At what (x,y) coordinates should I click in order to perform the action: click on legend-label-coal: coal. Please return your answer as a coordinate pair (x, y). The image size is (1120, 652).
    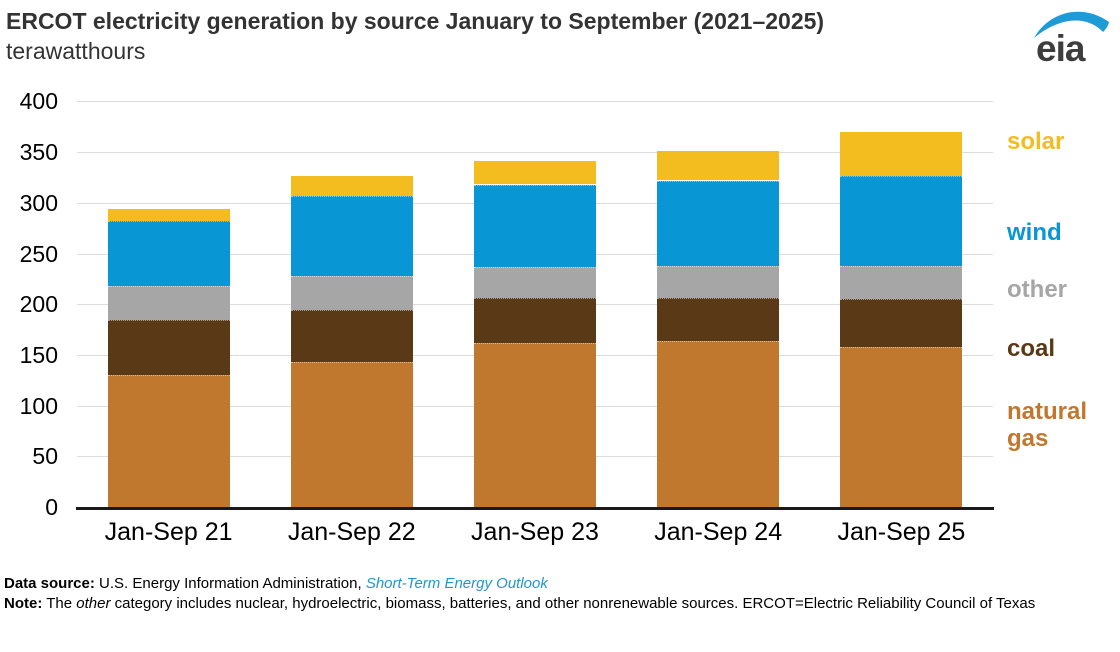
    Looking at the image, I should click on (1031, 348).